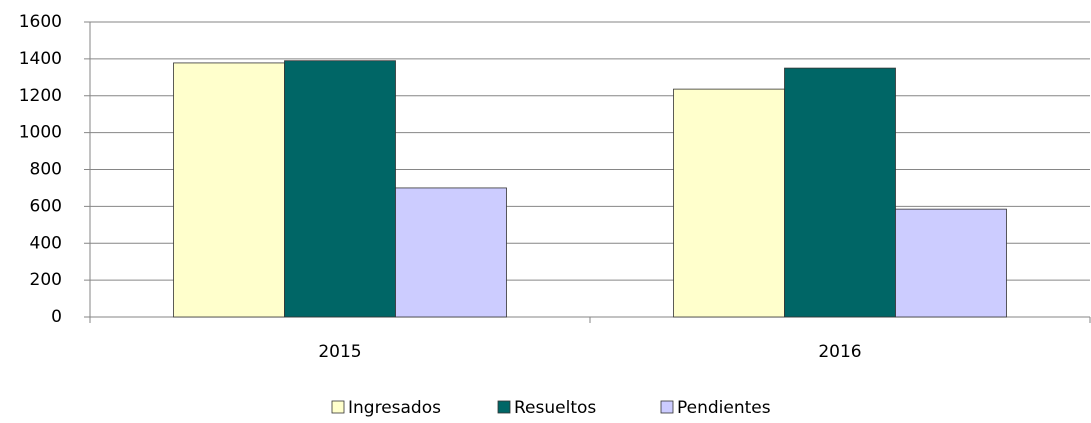 This screenshot has height=423, width=1091. What do you see at coordinates (56, 317) in the screenshot?
I see `y-tick-label: 0` at bounding box center [56, 317].